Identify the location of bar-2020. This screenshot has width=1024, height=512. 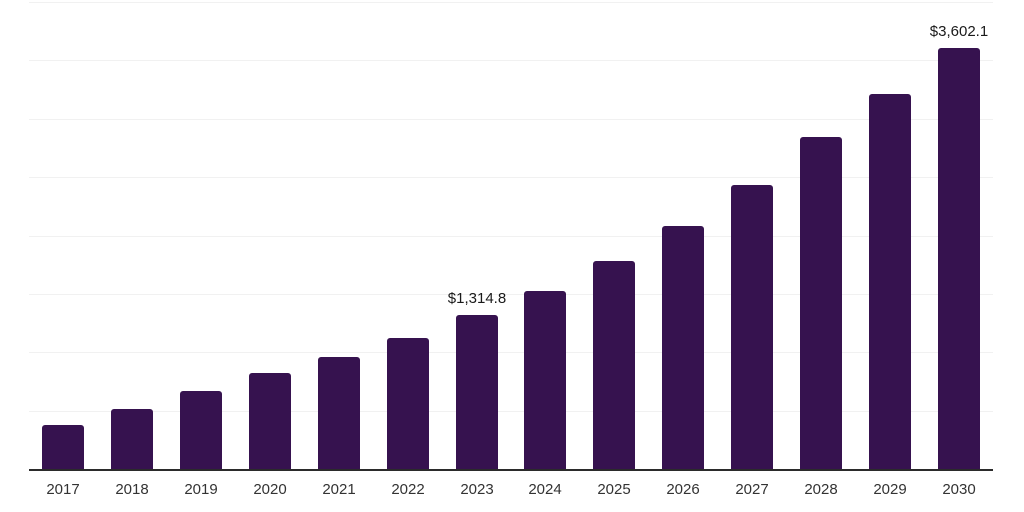
(270, 421).